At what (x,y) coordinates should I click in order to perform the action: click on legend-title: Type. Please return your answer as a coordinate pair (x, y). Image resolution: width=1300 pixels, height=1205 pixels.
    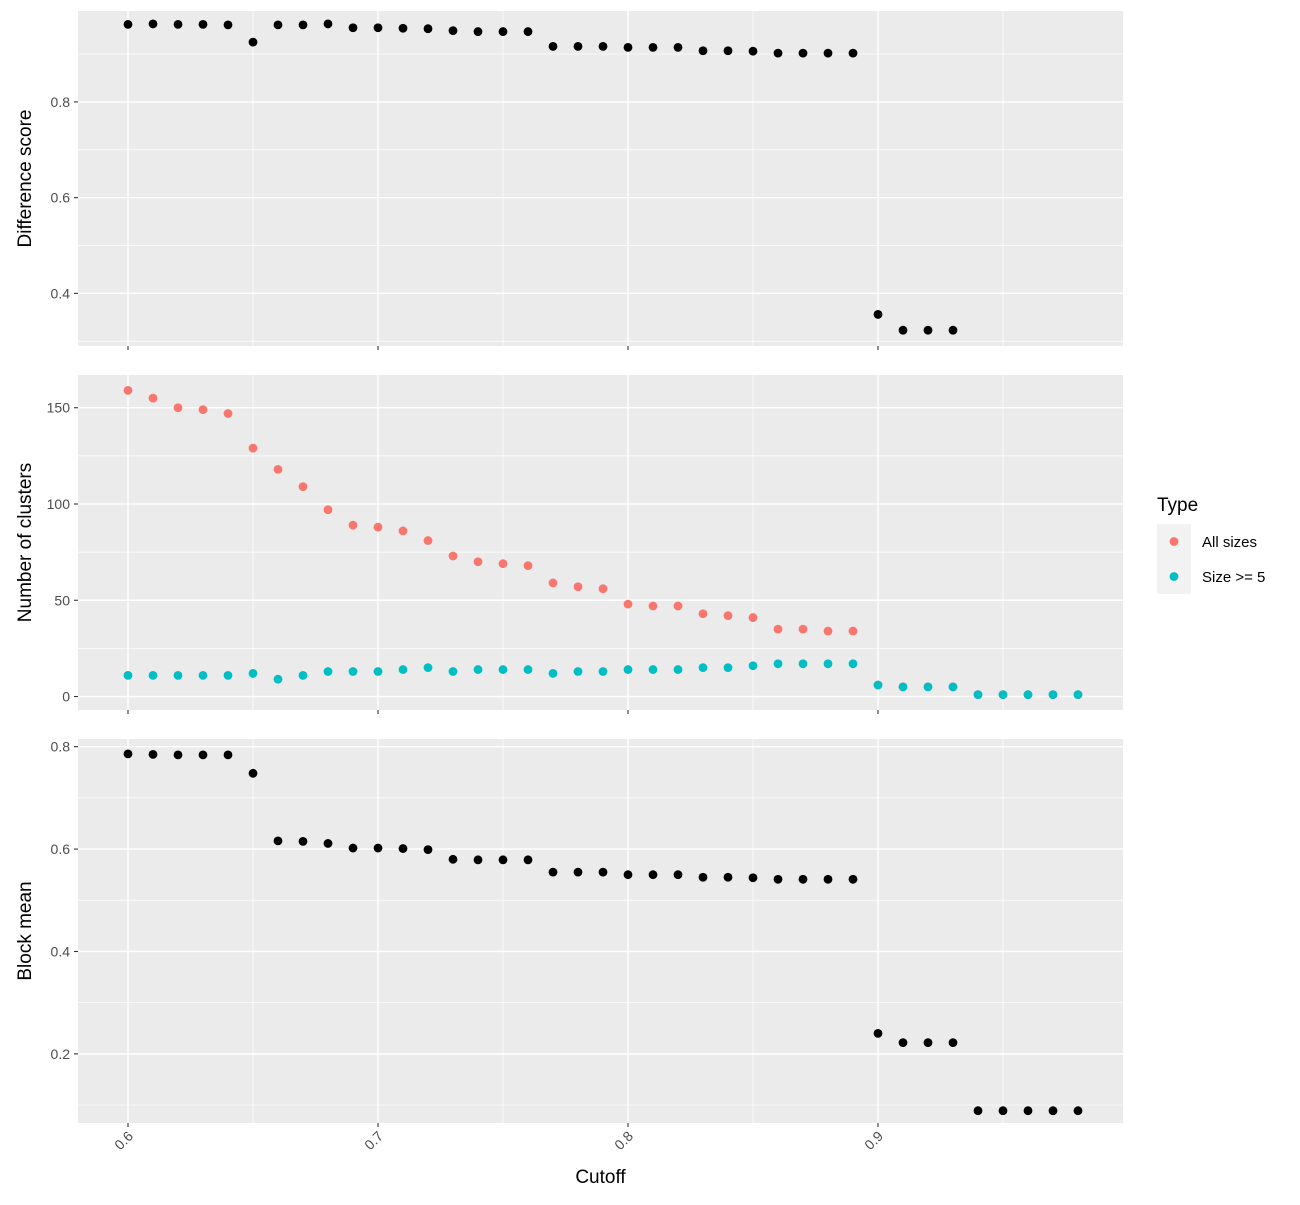
    Looking at the image, I should click on (1177, 505).